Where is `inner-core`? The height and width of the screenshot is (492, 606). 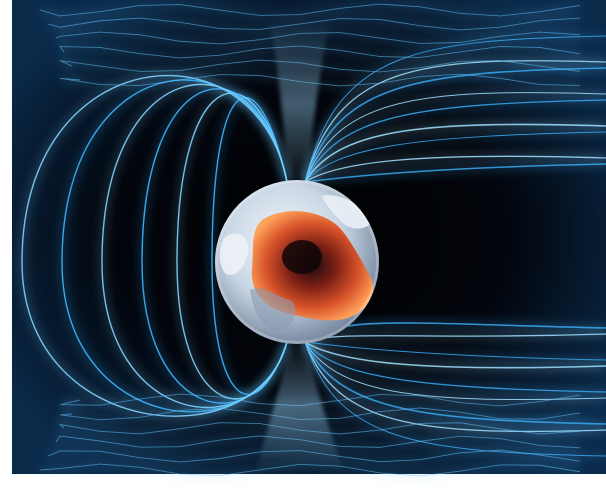 inner-core is located at coordinates (302, 257).